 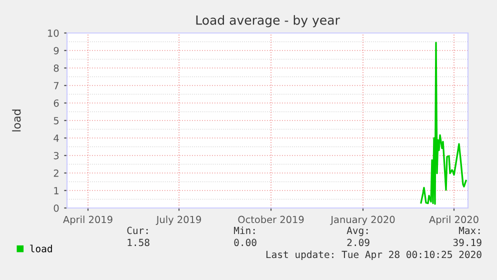 I want to click on line-series, so click(x=443, y=123).